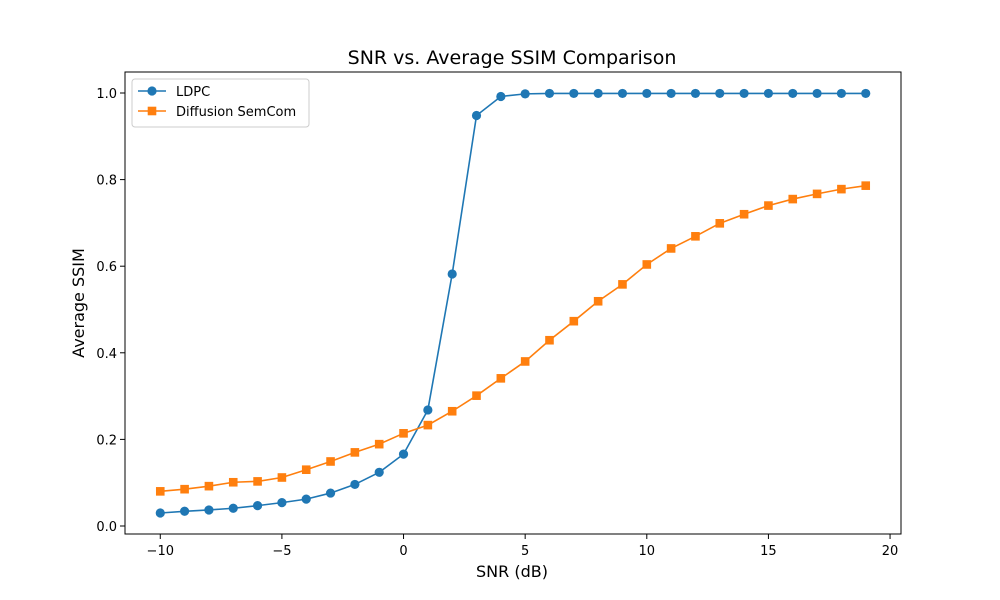 This screenshot has height=600, width=1000. Describe the element at coordinates (512, 58) in the screenshot. I see `chart-title: SNR vs. Average SSIM Comparison` at that location.